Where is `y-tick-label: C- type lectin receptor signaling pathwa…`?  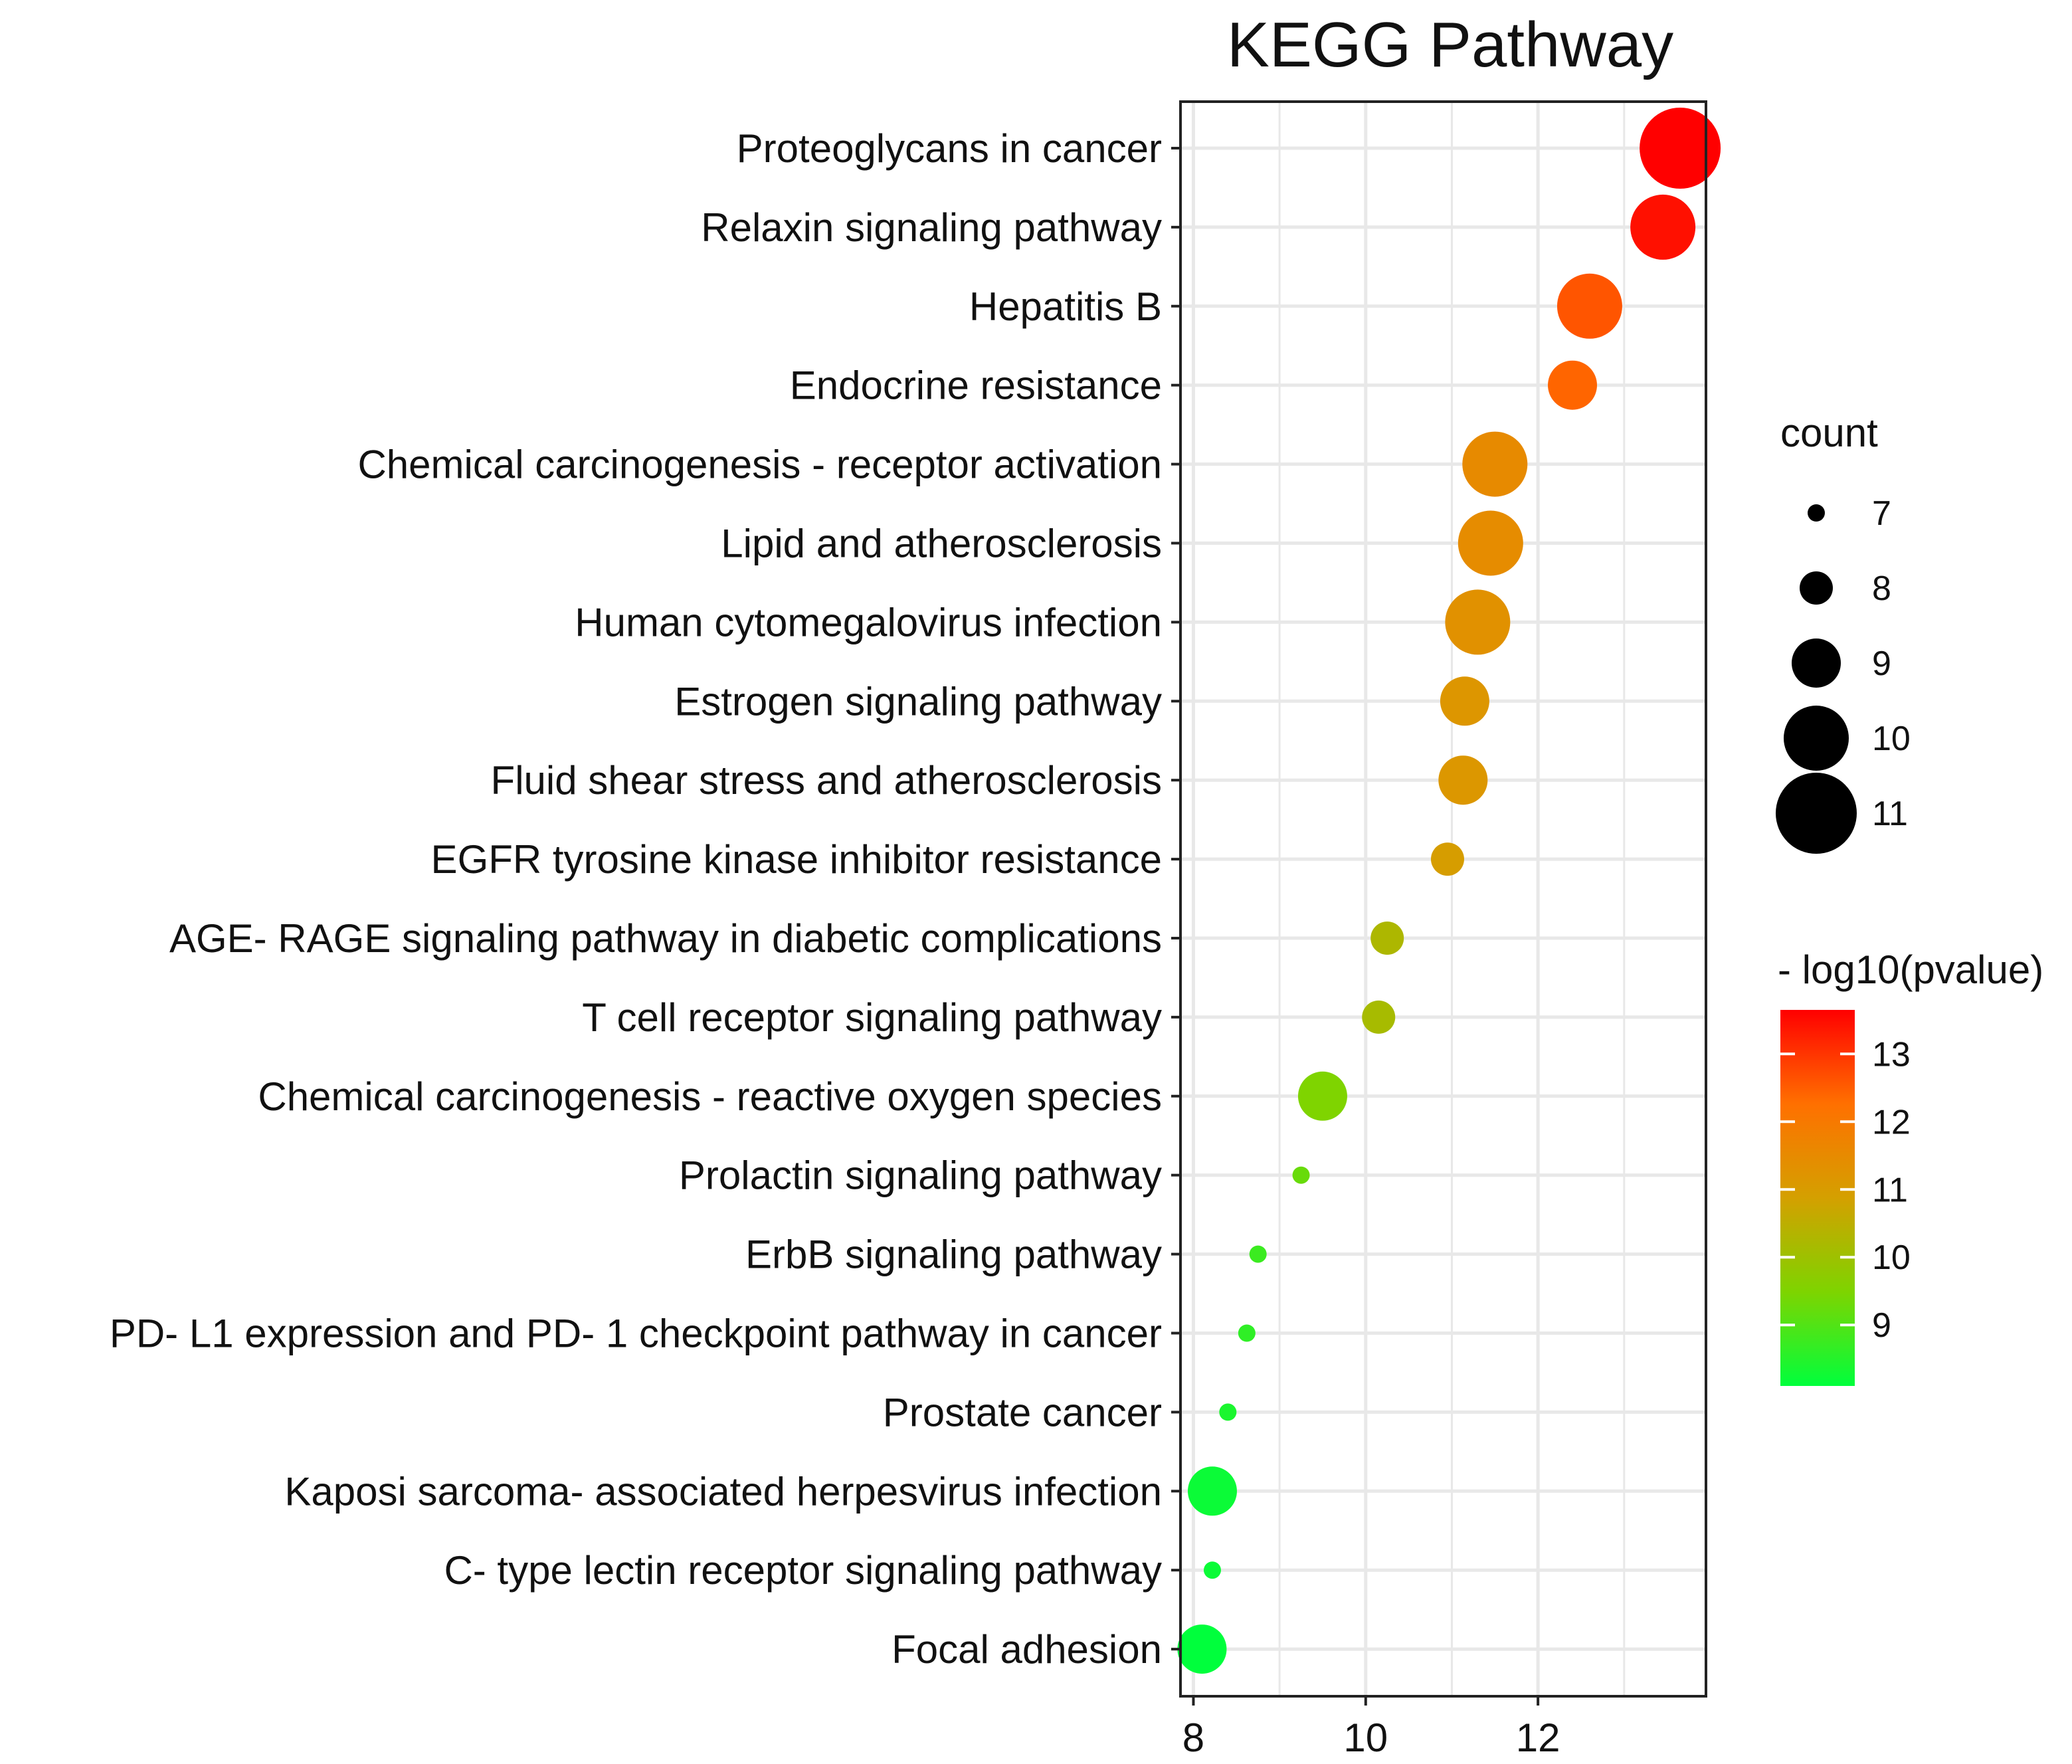
y-tick-label: C- type lectin receptor signaling pathwa… is located at coordinates (803, 1570).